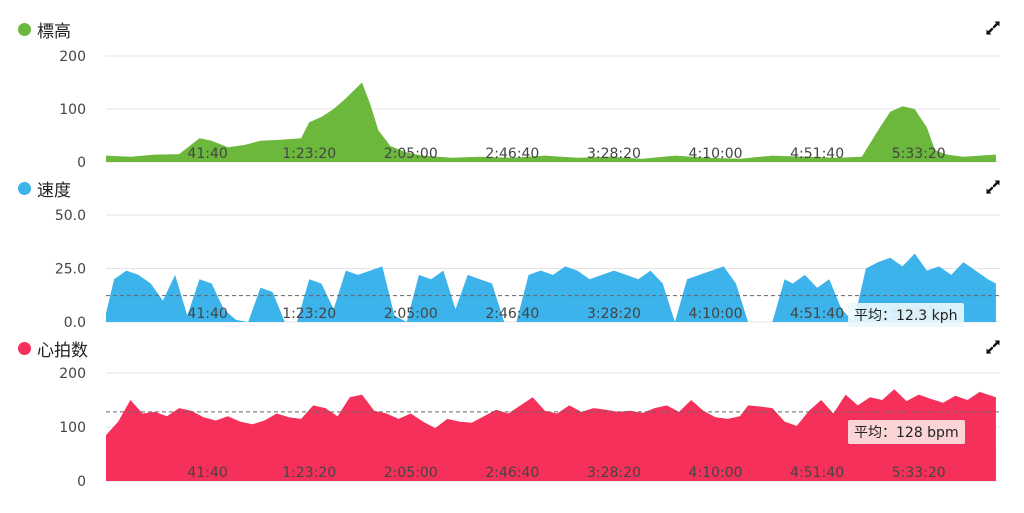  Describe the element at coordinates (207, 473) in the screenshot. I see `heart-rate-x-tick-label: 41:40` at that location.